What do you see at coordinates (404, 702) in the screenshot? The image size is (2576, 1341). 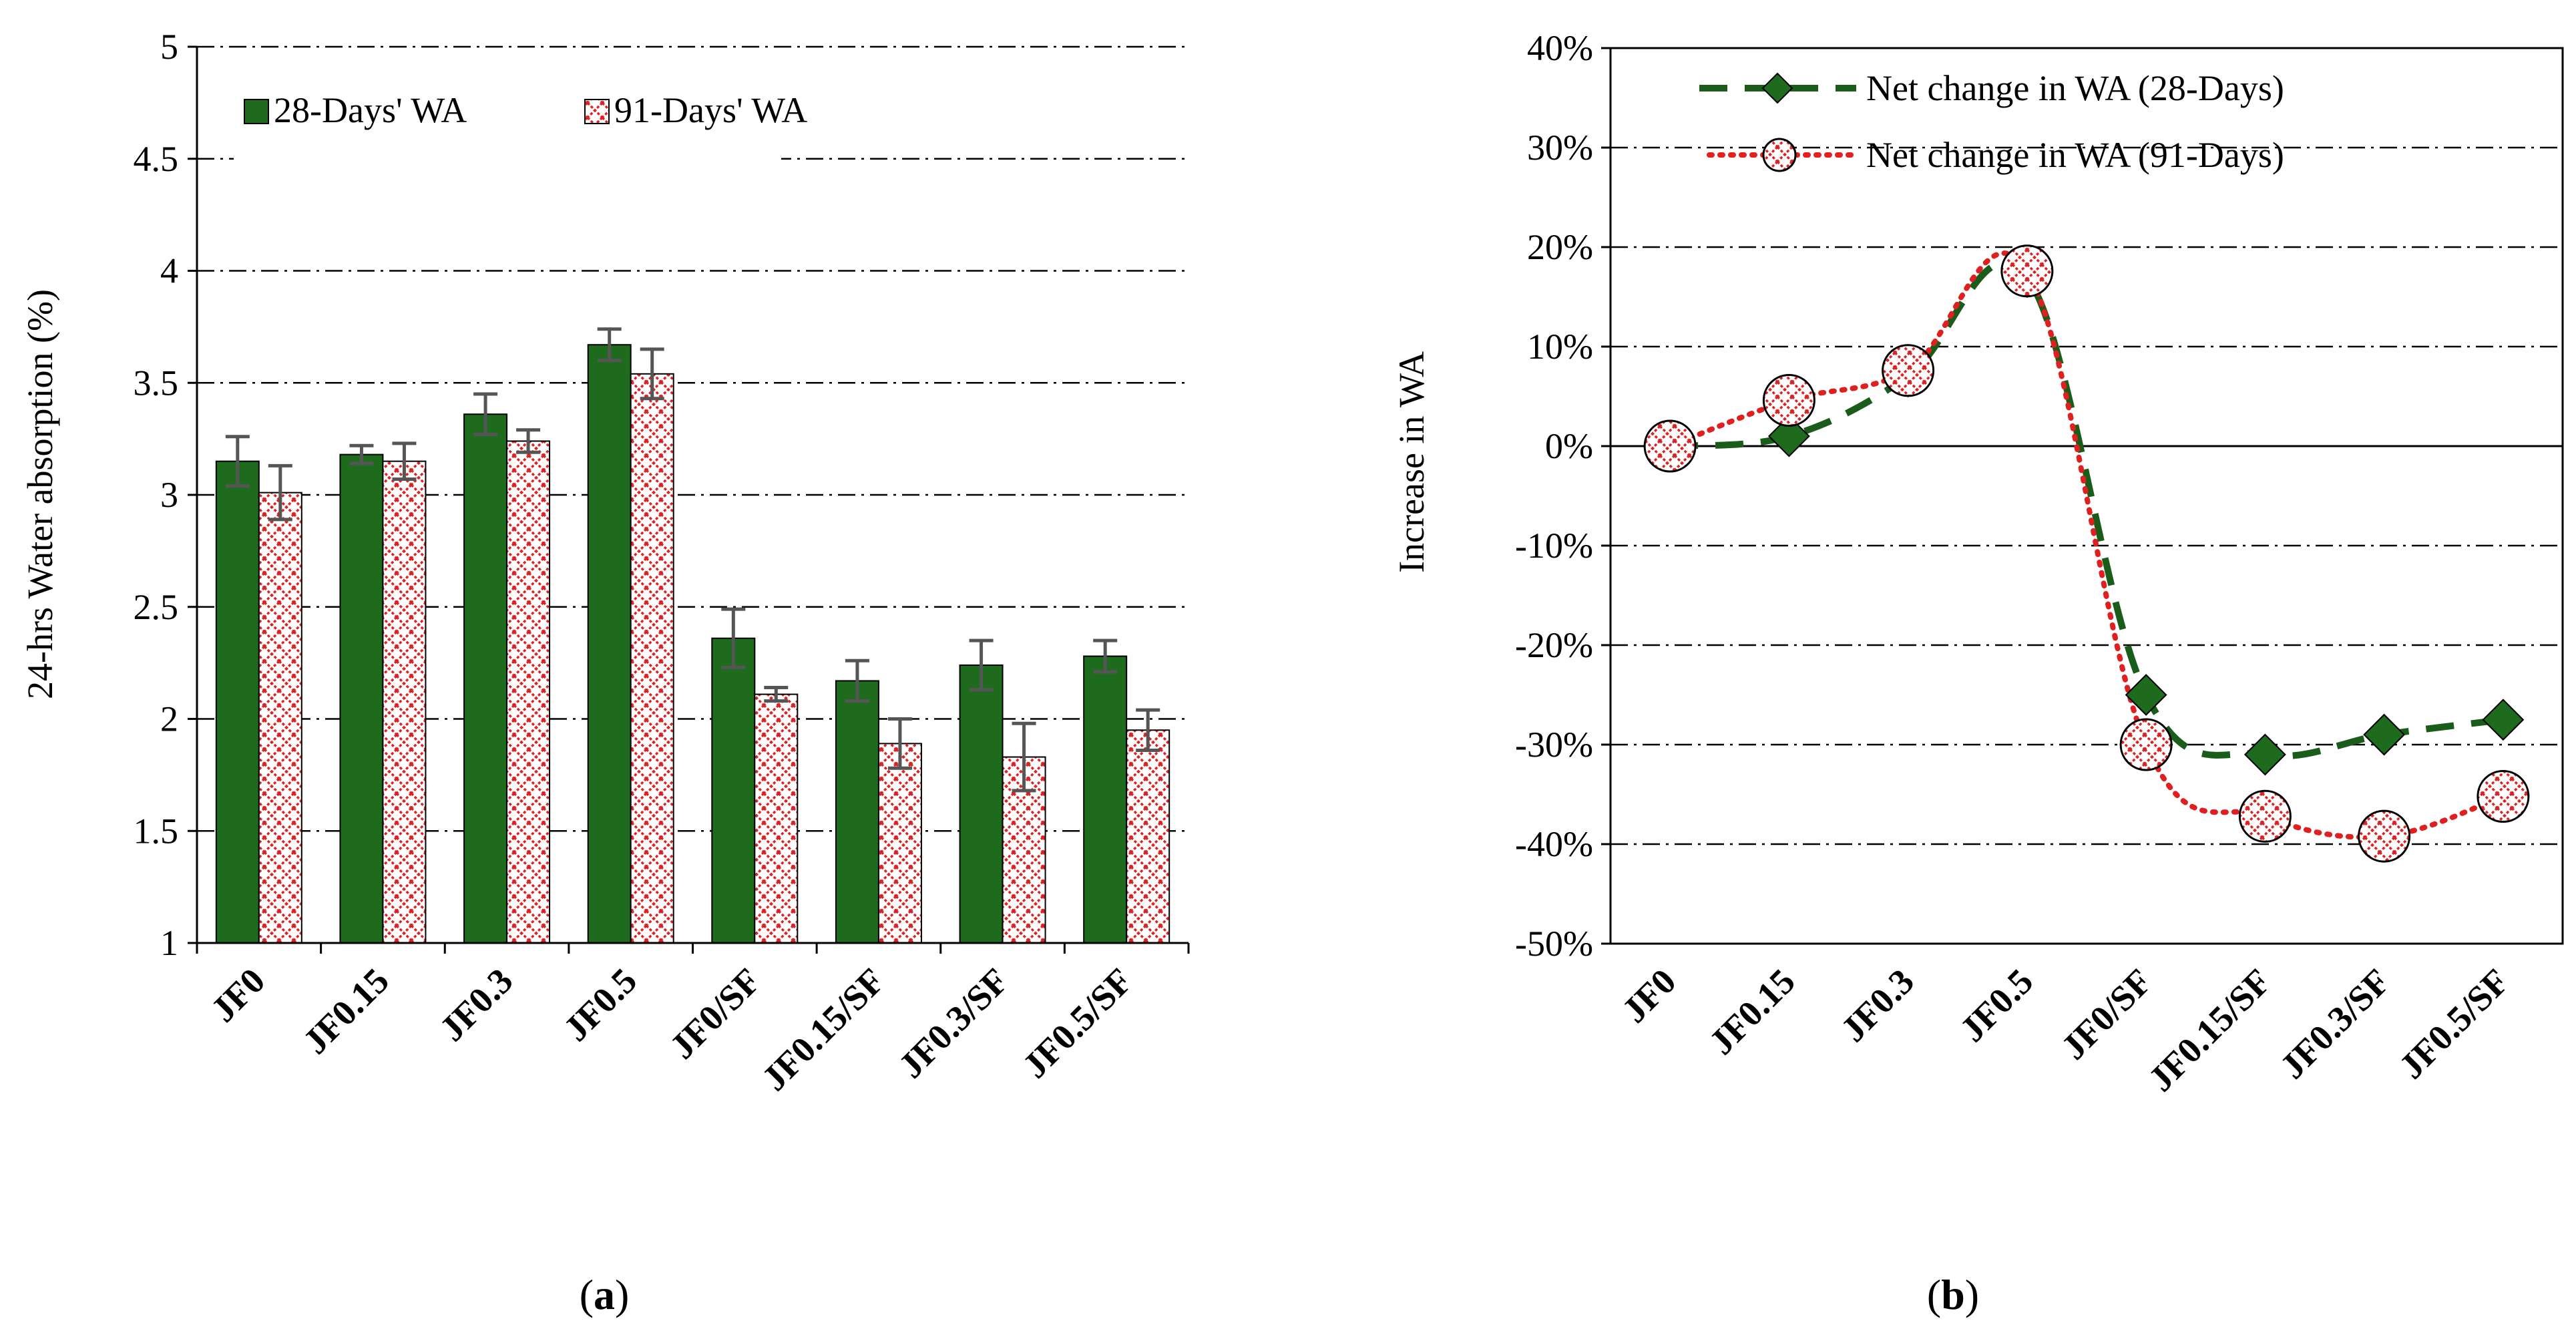 I see `bar-91-days-JF0.15` at bounding box center [404, 702].